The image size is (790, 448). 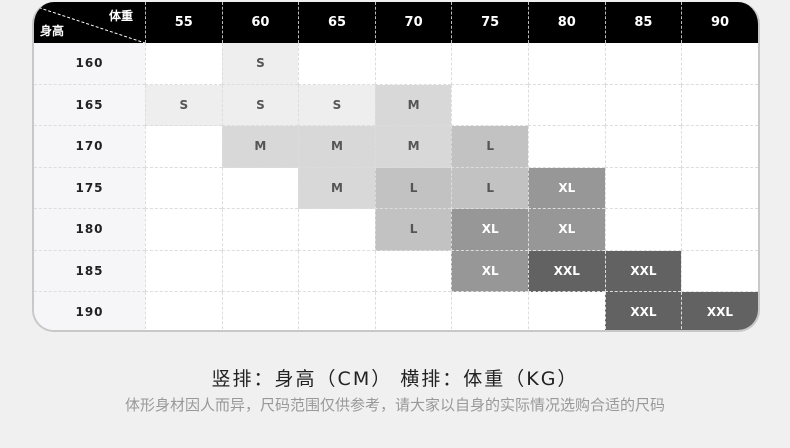 I want to click on table-row: 160 S, so click(x=396, y=64).